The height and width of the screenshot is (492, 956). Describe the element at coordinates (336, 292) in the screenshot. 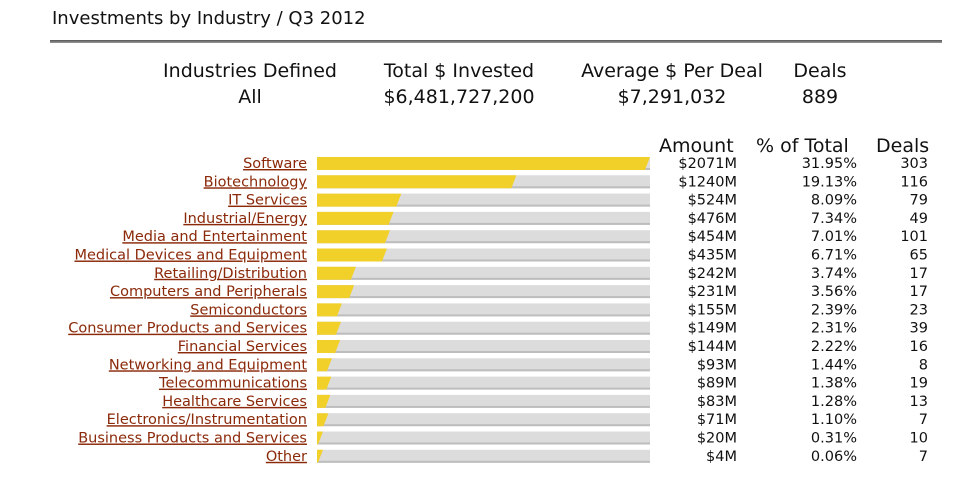

I see `bar-computers-and-peripherals` at that location.